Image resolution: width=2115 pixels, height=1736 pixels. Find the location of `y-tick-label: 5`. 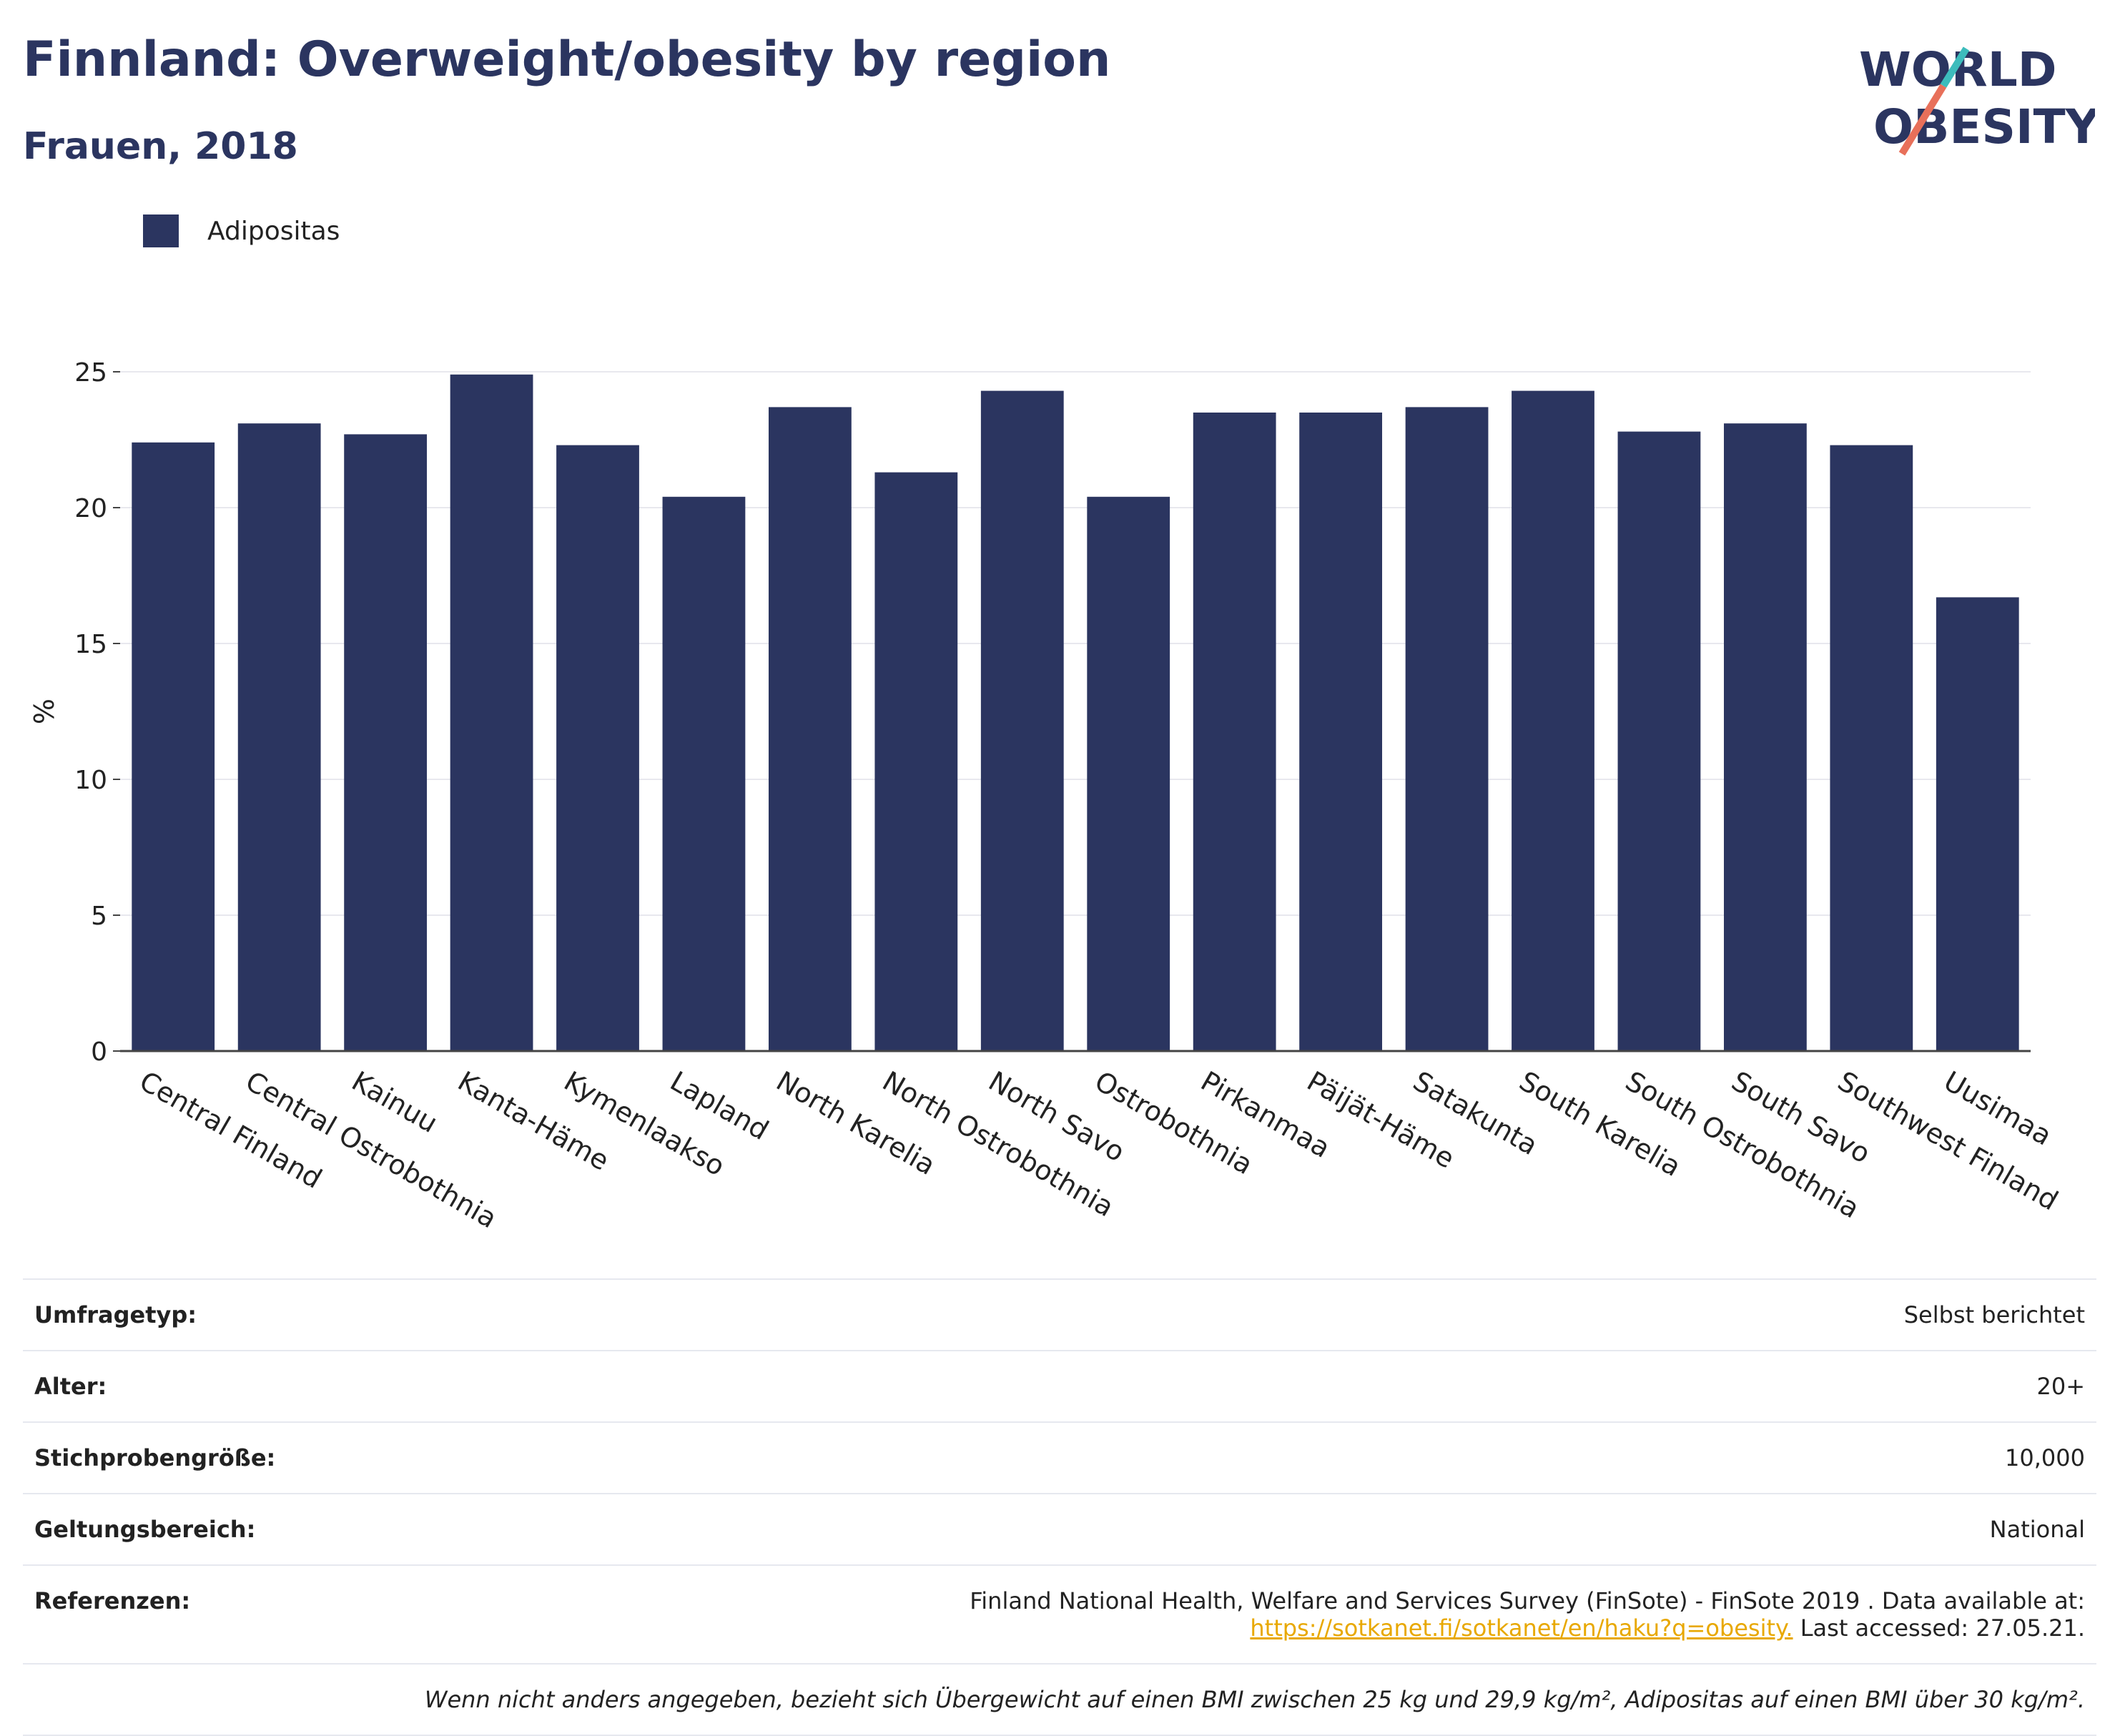

y-tick-label: 5 is located at coordinates (99, 916).